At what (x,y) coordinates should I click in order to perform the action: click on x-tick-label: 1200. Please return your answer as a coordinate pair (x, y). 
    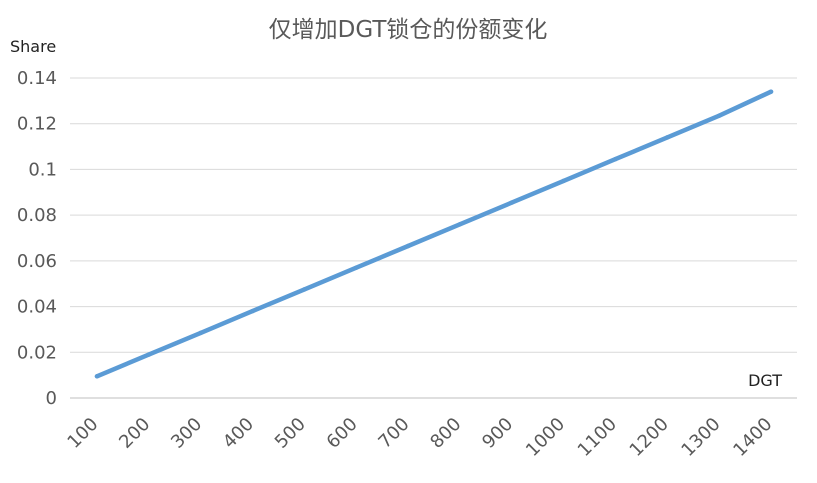
    Looking at the image, I should click on (649, 437).